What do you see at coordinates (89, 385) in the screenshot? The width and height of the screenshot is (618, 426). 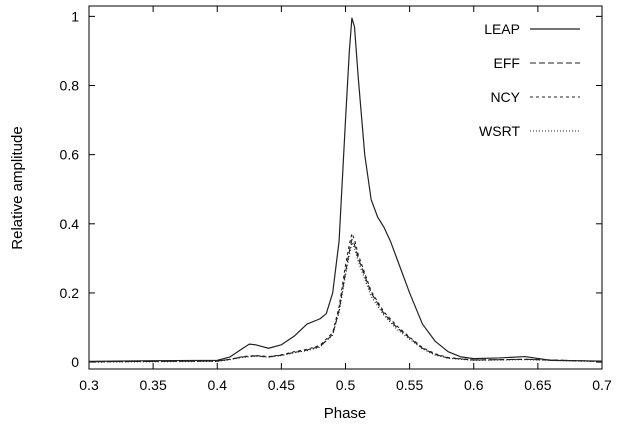 I see `x-tick-label: 0.3` at bounding box center [89, 385].